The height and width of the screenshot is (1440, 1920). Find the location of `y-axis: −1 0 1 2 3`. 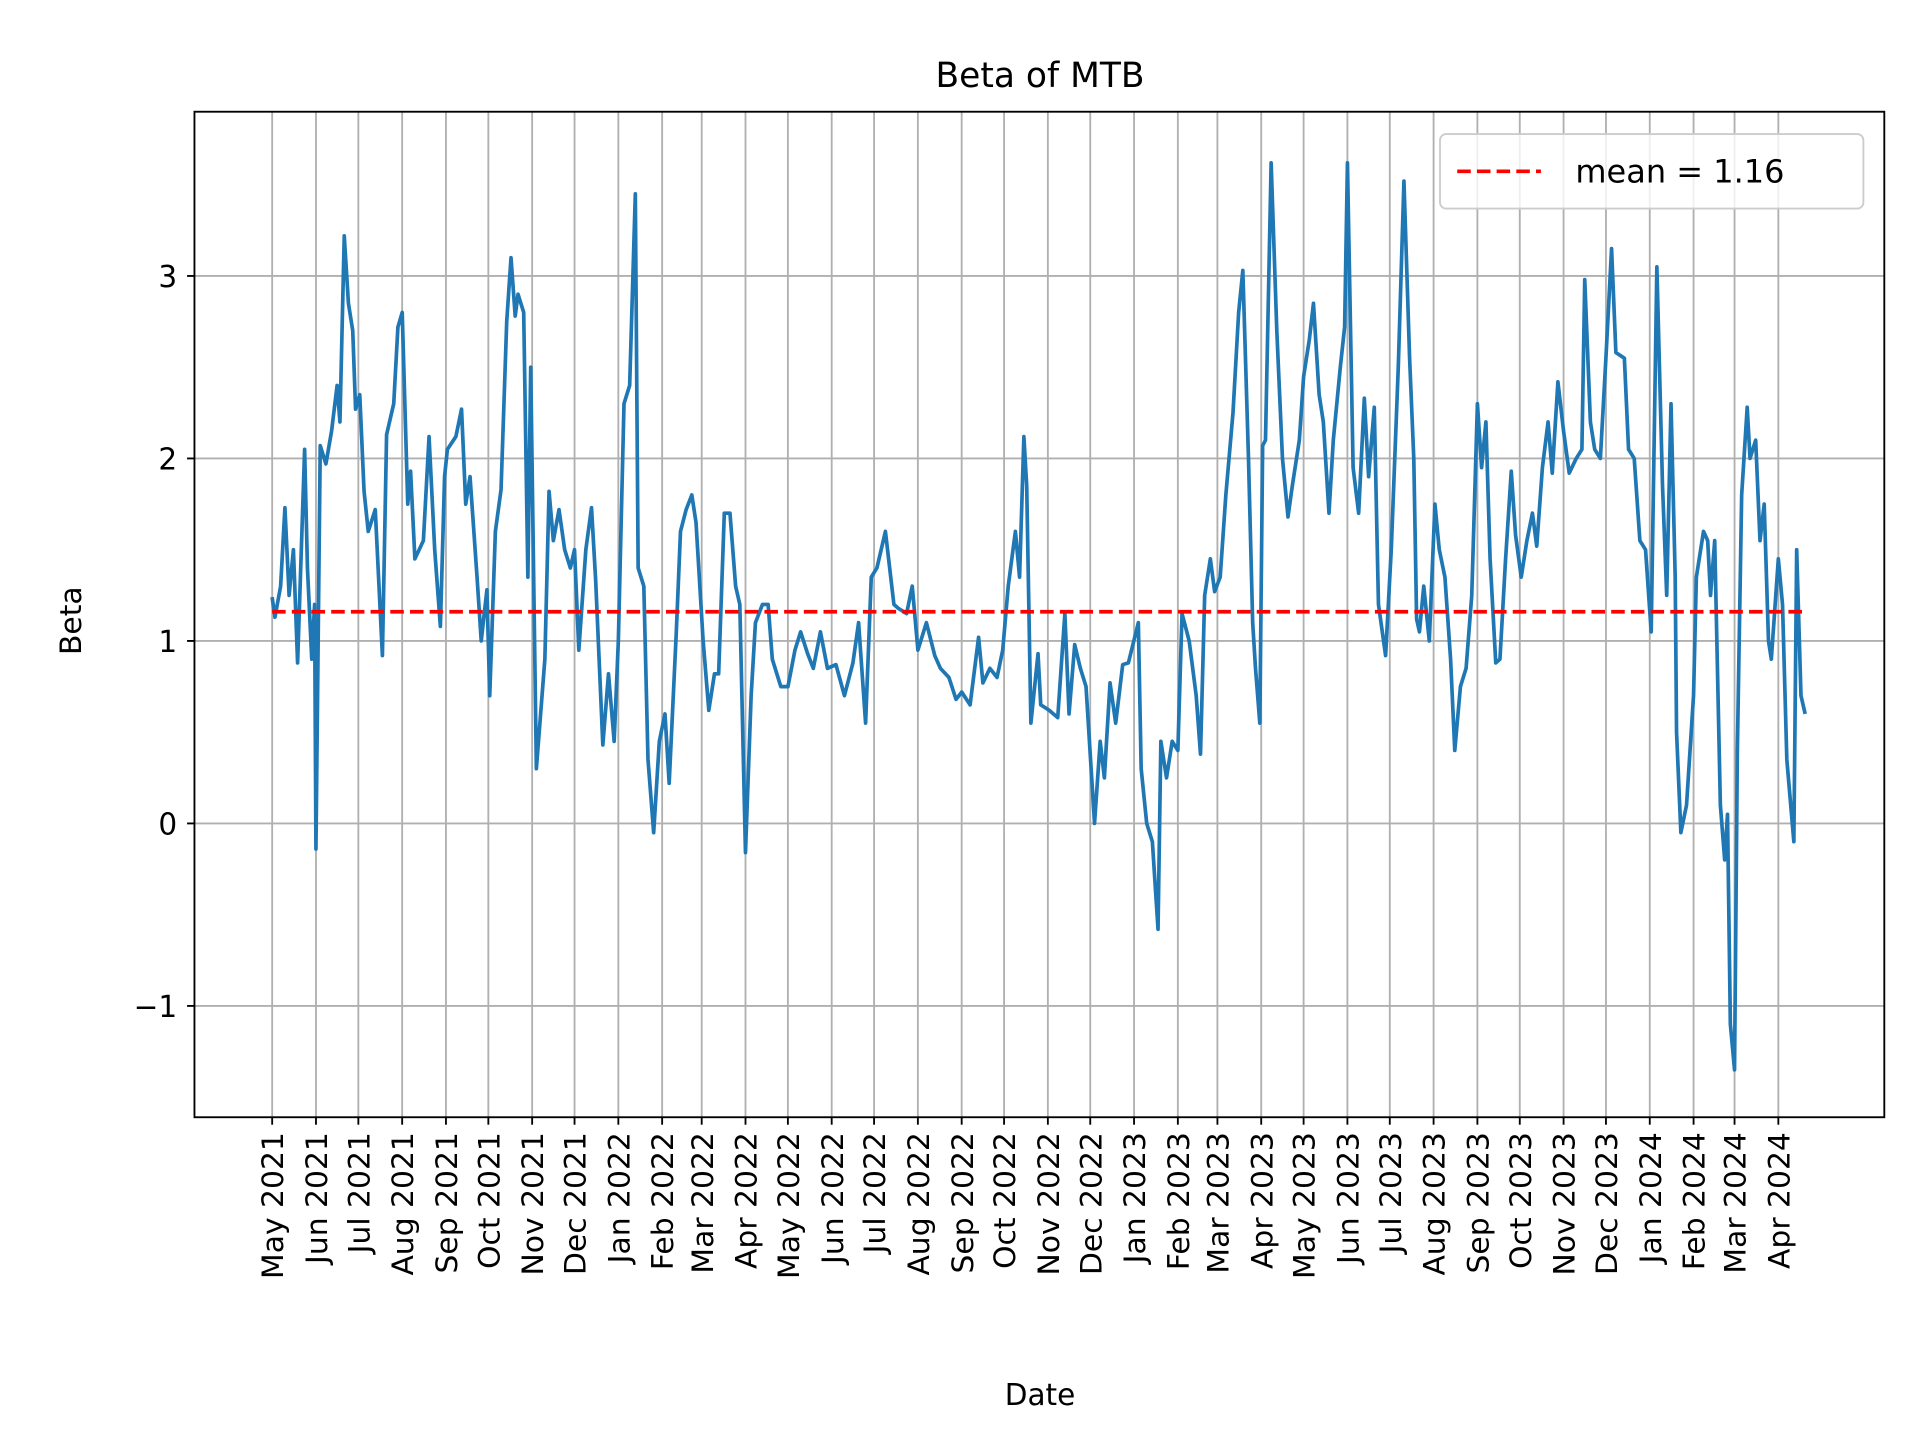

y-axis: −1 0 1 2 3 is located at coordinates (164, 641).